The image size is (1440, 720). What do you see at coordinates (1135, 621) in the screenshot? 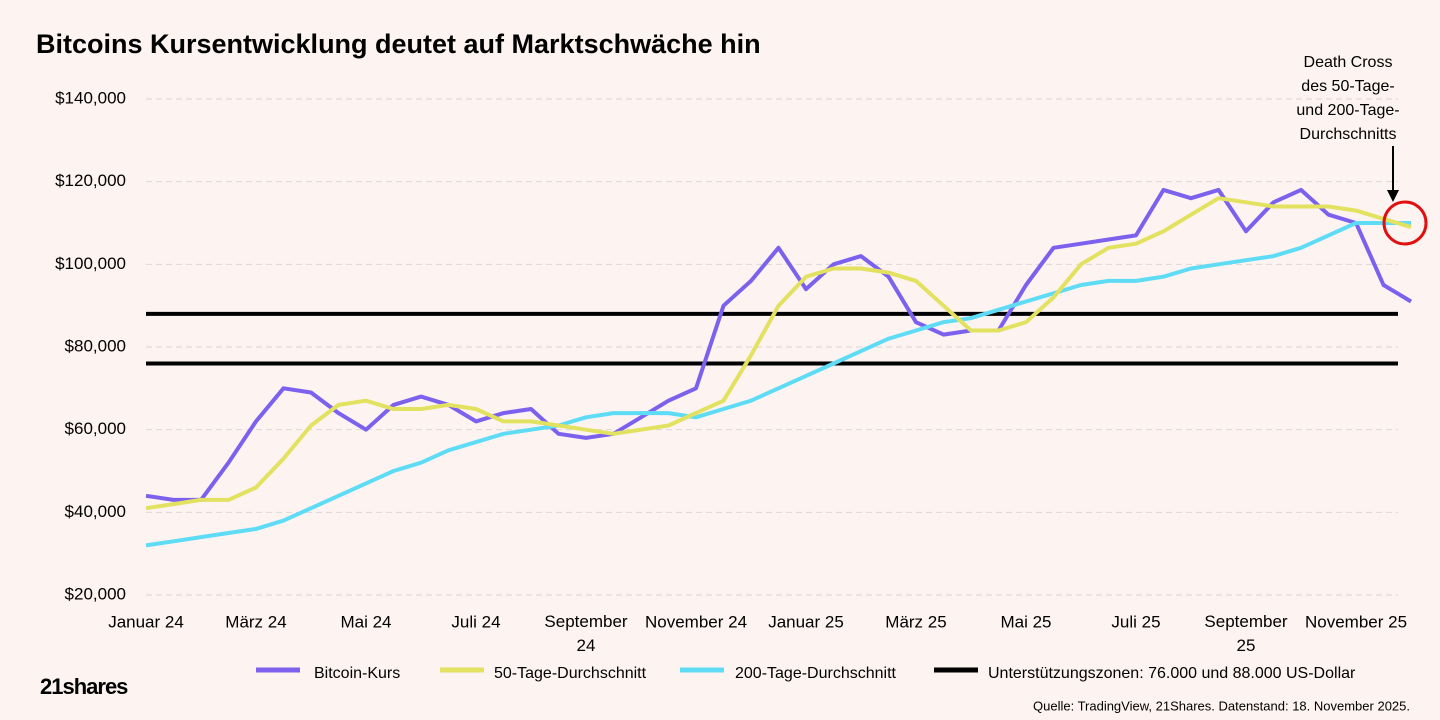
I see `x-tick-label: Juli 25` at bounding box center [1135, 621].